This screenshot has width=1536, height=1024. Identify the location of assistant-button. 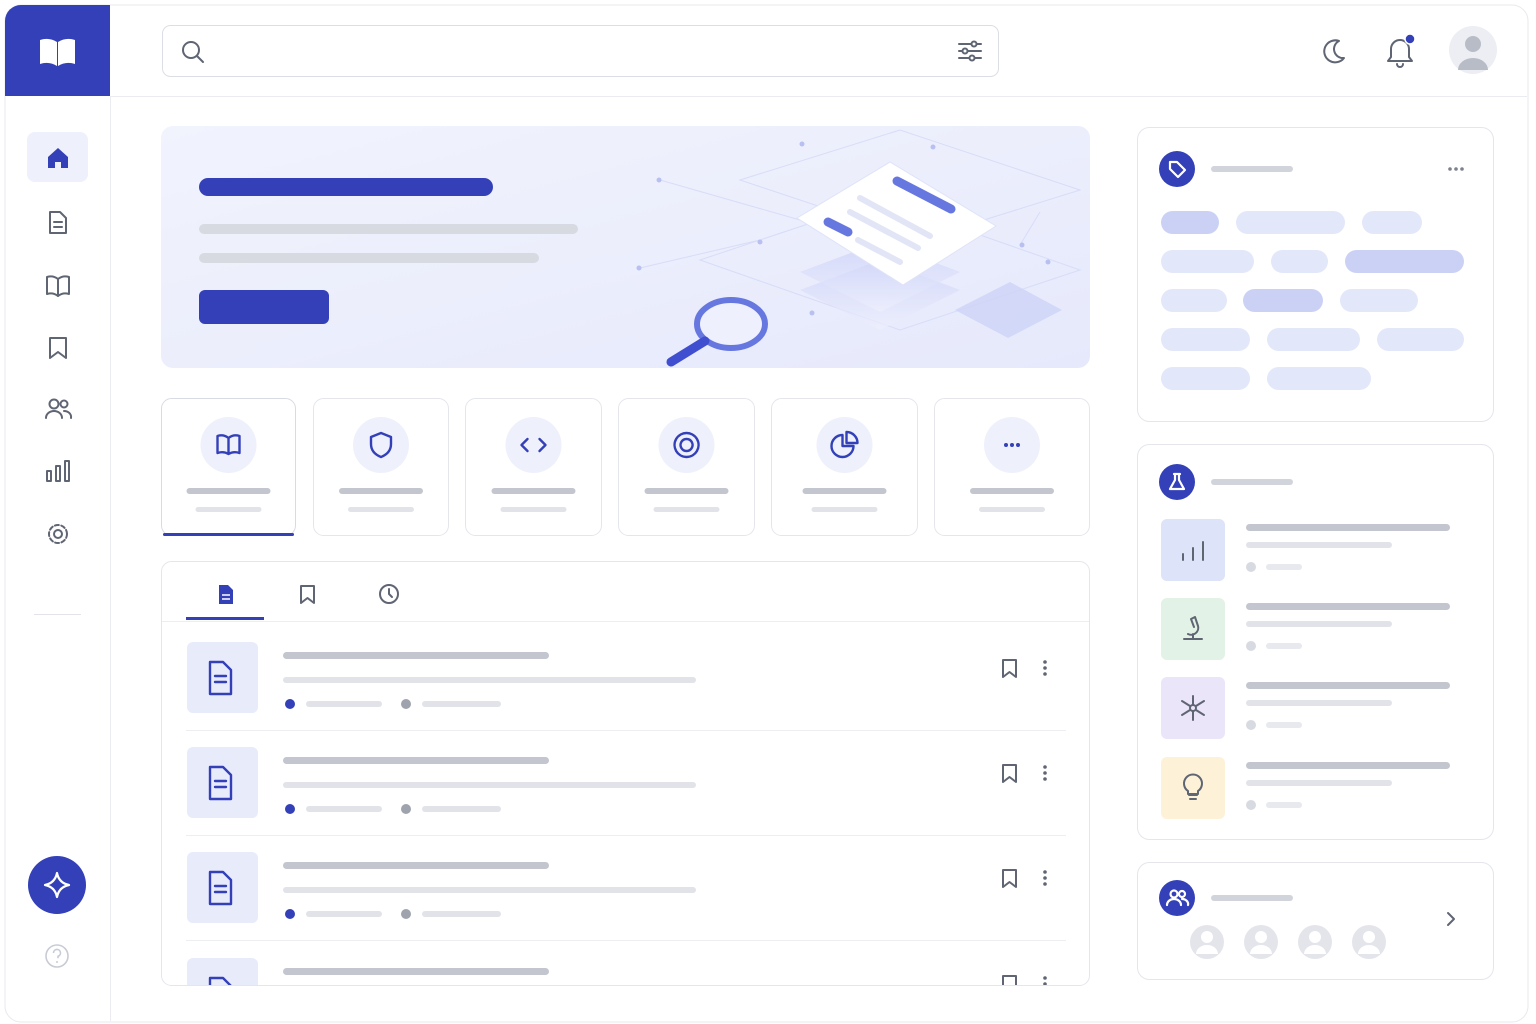
(57, 885).